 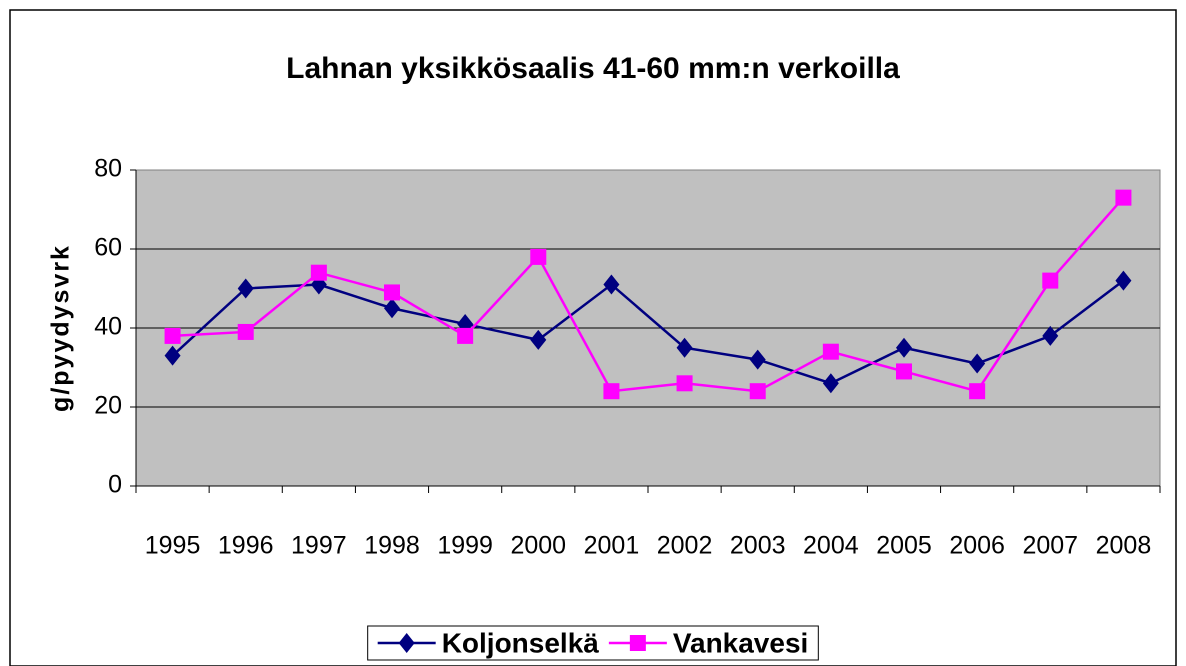 What do you see at coordinates (115, 485) in the screenshot?
I see `y-tick-label: 0` at bounding box center [115, 485].